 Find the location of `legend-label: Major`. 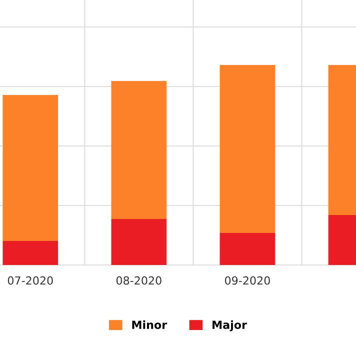

legend-label: Major is located at coordinates (229, 326).